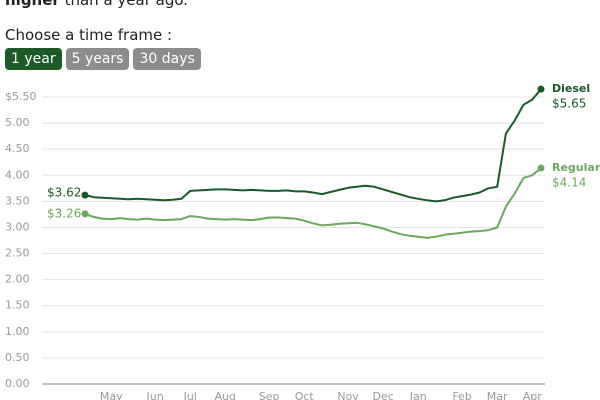  I want to click on header-bold: higher, so click(32, 4).